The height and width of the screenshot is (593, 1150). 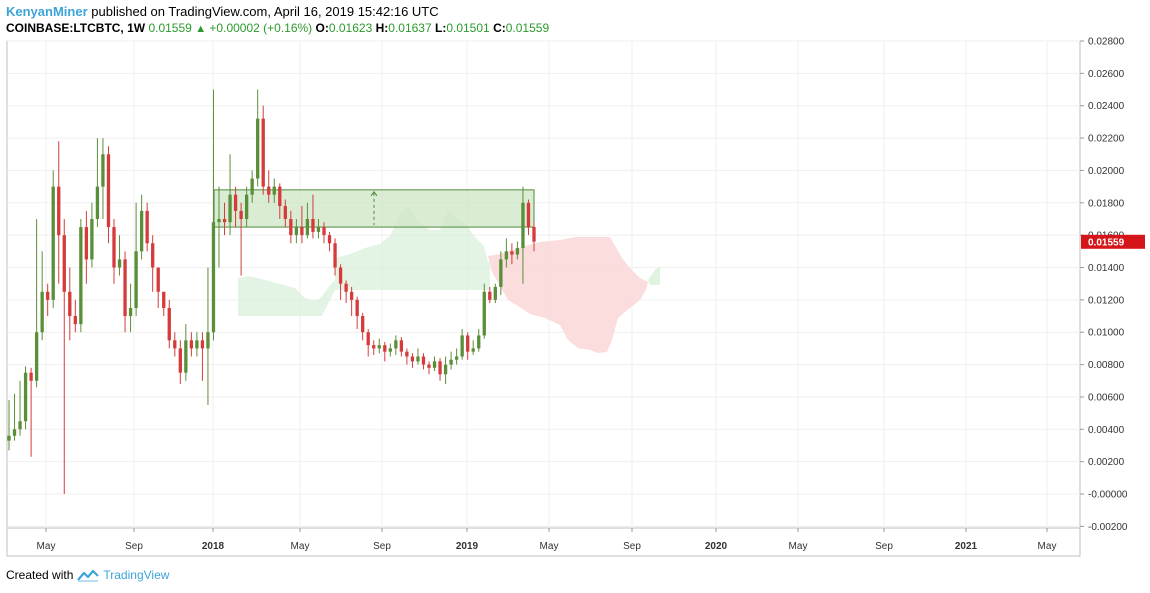 I want to click on price-tick-label: 0.01200, so click(x=1106, y=300).